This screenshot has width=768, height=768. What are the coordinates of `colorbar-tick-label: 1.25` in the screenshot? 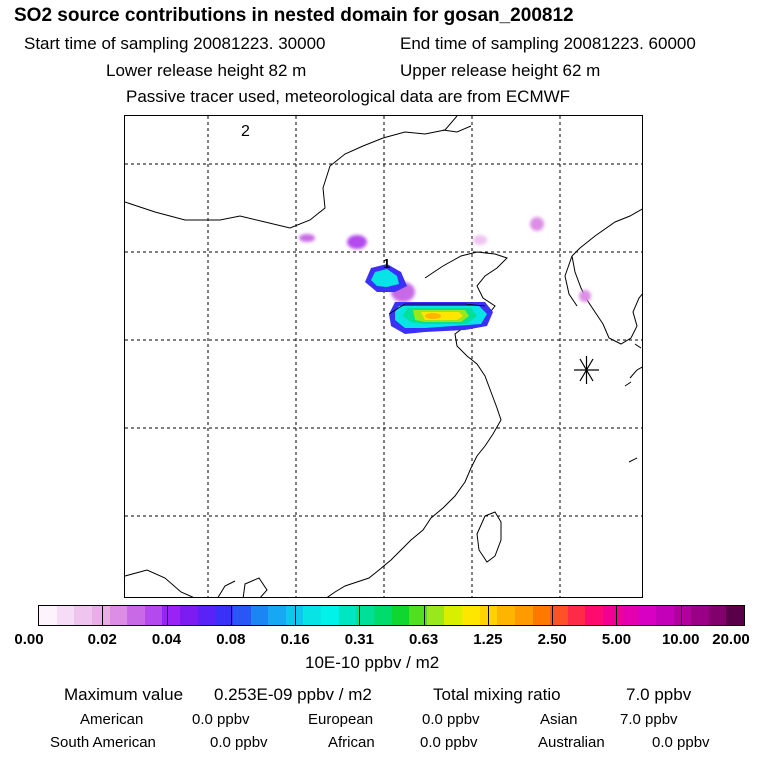 It's located at (488, 639).